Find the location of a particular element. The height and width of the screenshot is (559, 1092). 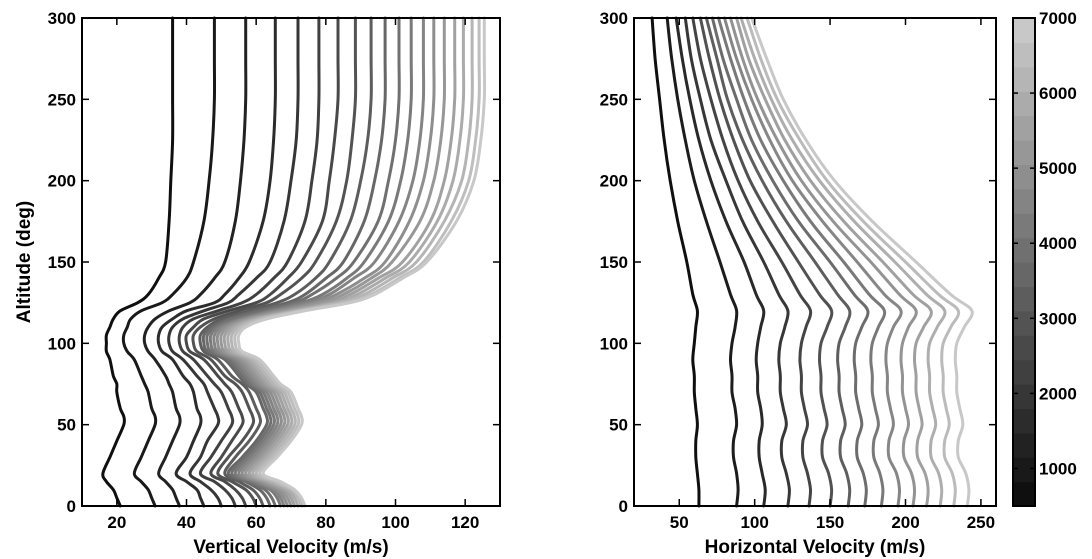

right-x-tick-label: 100 is located at coordinates (754, 522).